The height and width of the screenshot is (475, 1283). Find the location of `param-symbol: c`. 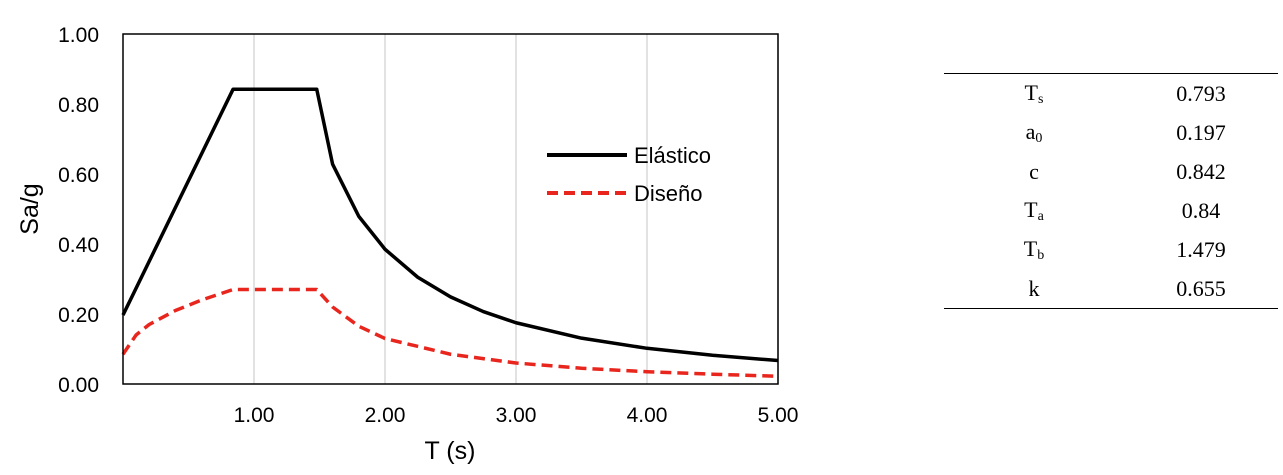

param-symbol: c is located at coordinates (1034, 171).